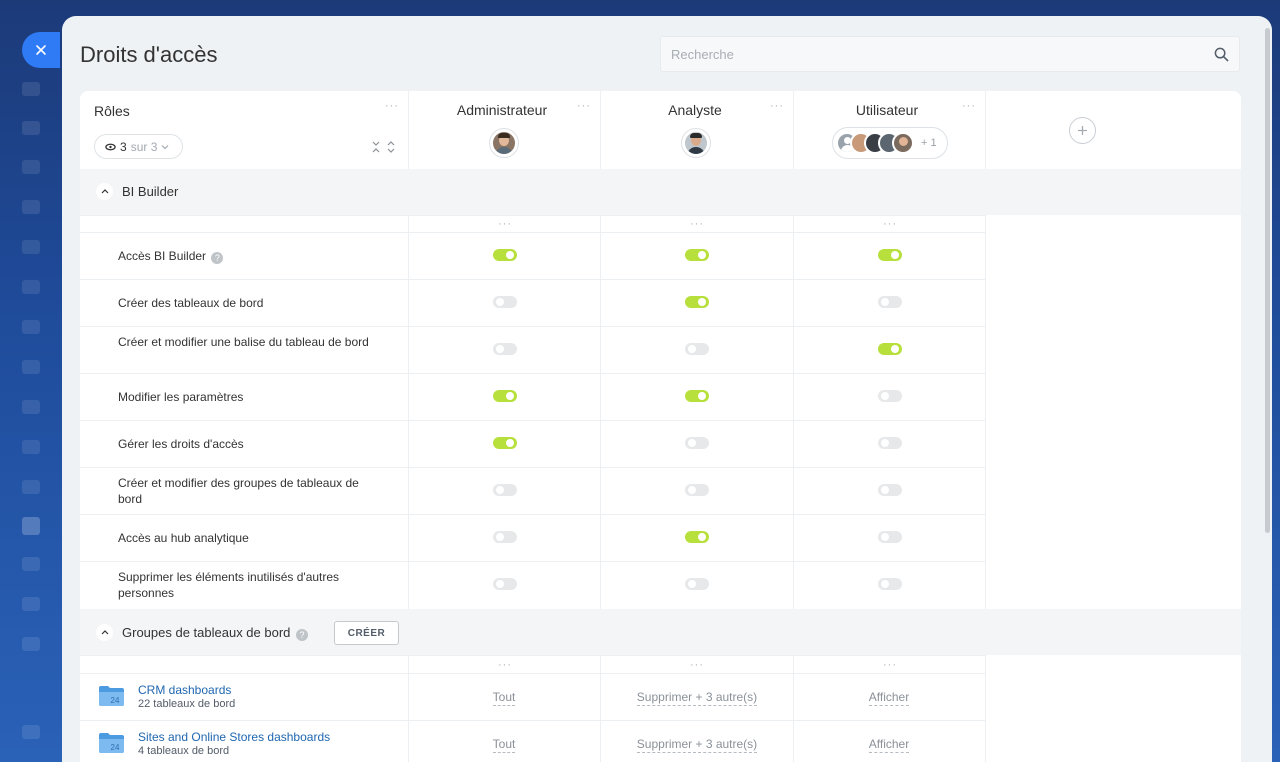 This screenshot has width=1280, height=762. I want to click on expand-all-icon, so click(391, 147).